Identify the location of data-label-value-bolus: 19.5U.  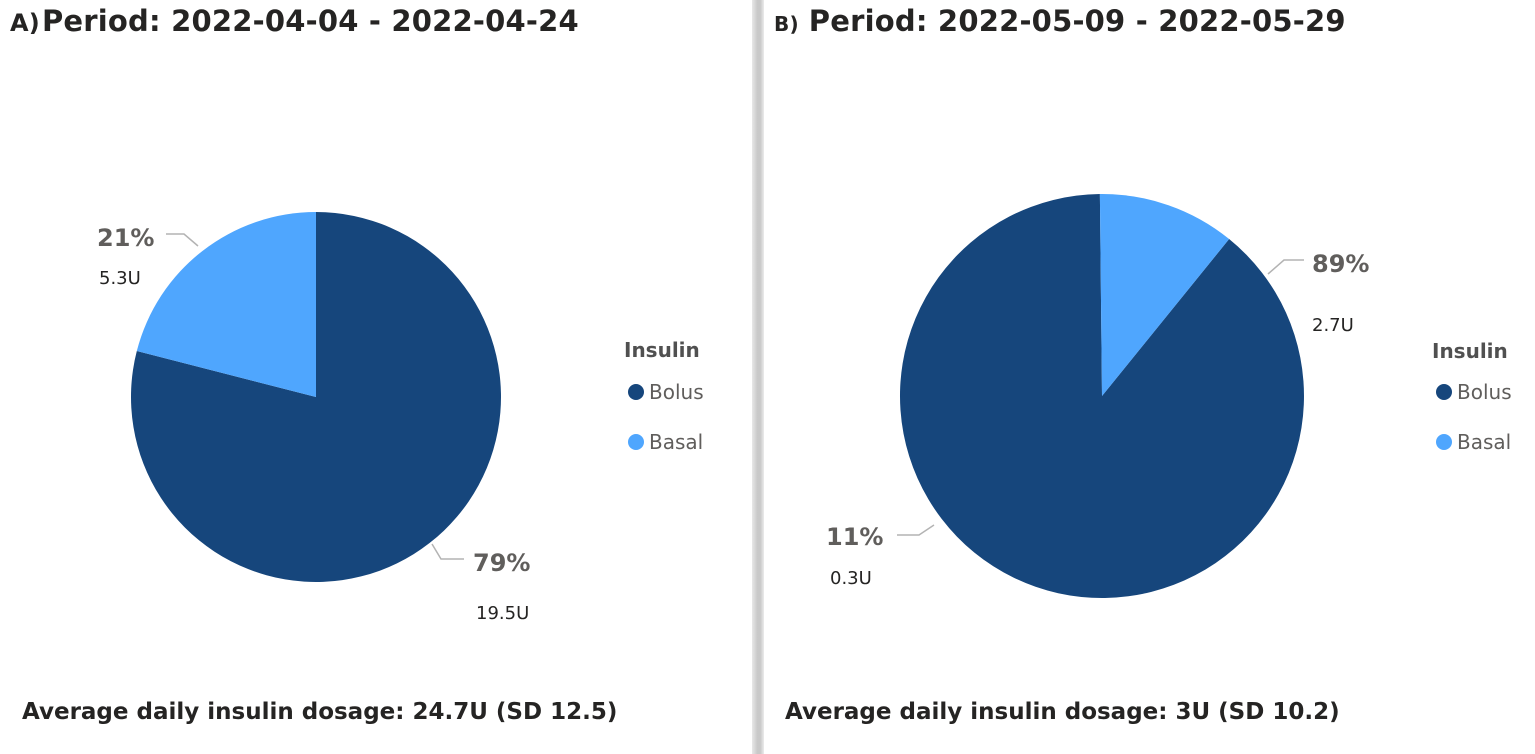
(502, 613).